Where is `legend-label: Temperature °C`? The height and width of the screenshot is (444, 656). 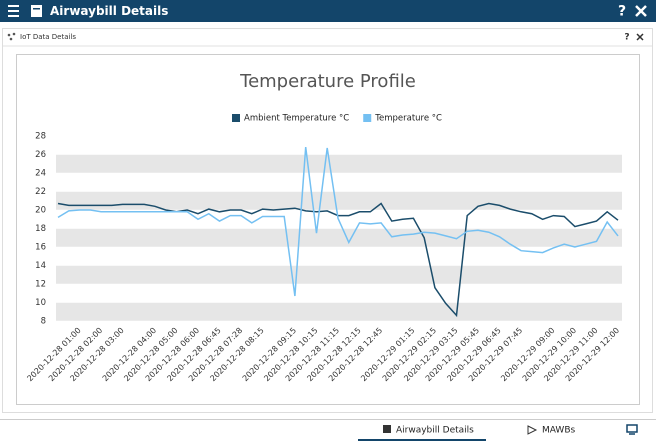
legend-label: Temperature °C is located at coordinates (408, 119).